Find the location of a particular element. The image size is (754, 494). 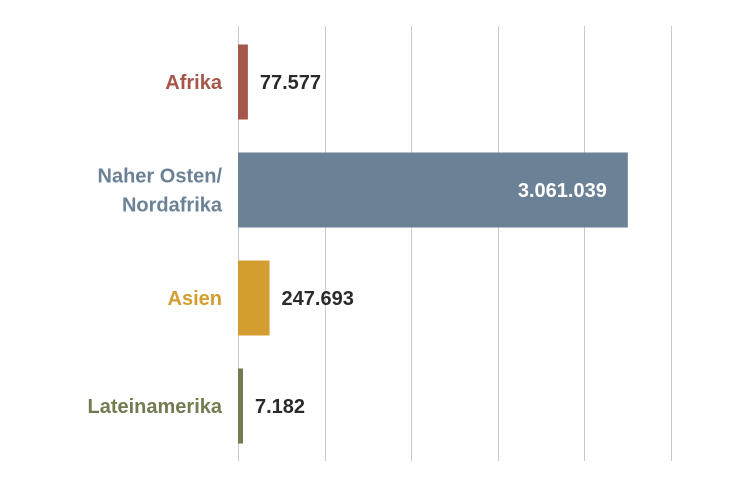

category-label-3: Lateinamerika is located at coordinates (154, 407).